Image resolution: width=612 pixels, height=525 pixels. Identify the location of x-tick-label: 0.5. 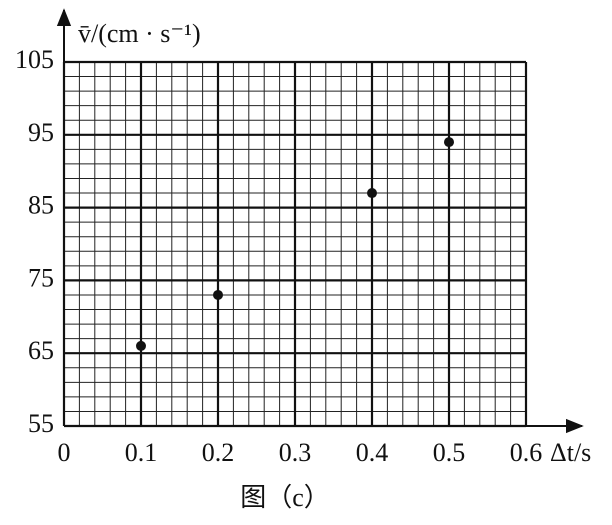
(449, 452).